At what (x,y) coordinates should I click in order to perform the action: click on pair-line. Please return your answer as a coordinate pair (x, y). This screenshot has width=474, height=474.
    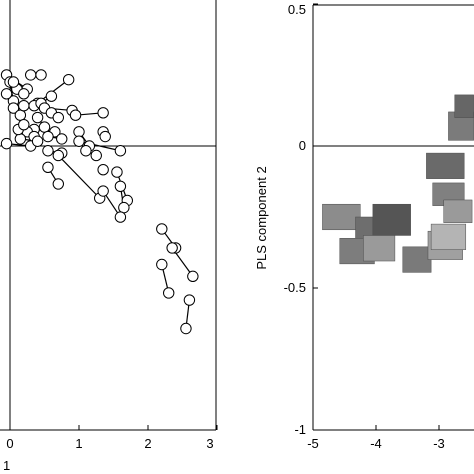
    Looking at the image, I should click on (79, 177).